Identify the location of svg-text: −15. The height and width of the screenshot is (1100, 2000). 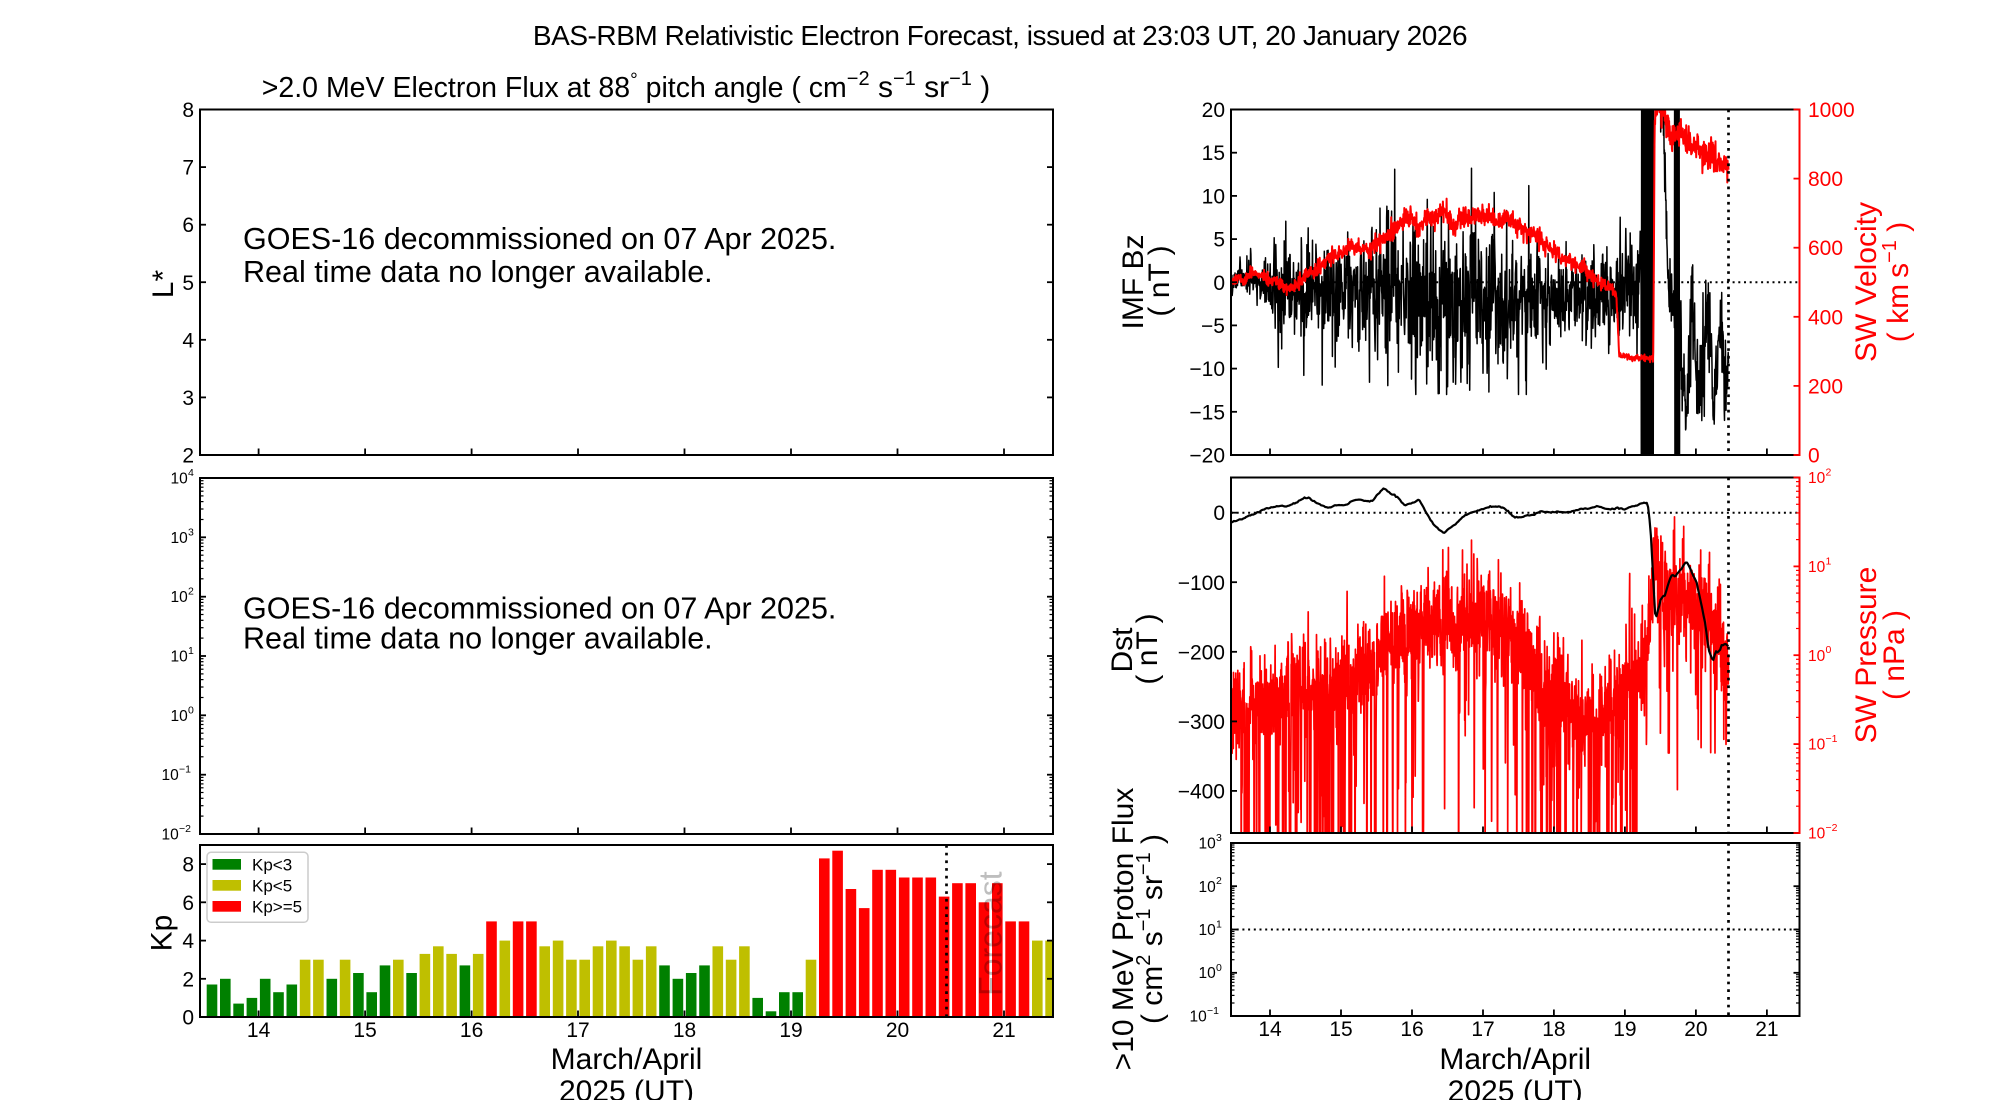
(1207, 412).